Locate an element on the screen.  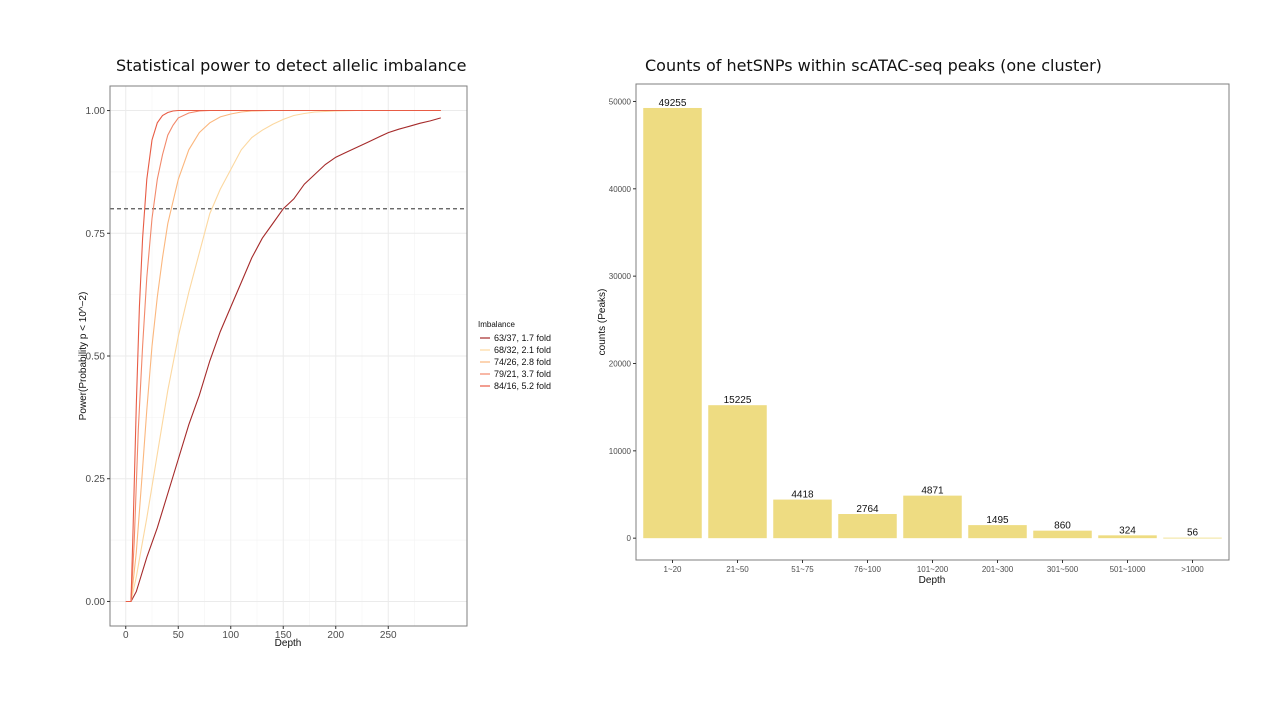
y-tick-label: 1.00 is located at coordinates (96, 111).